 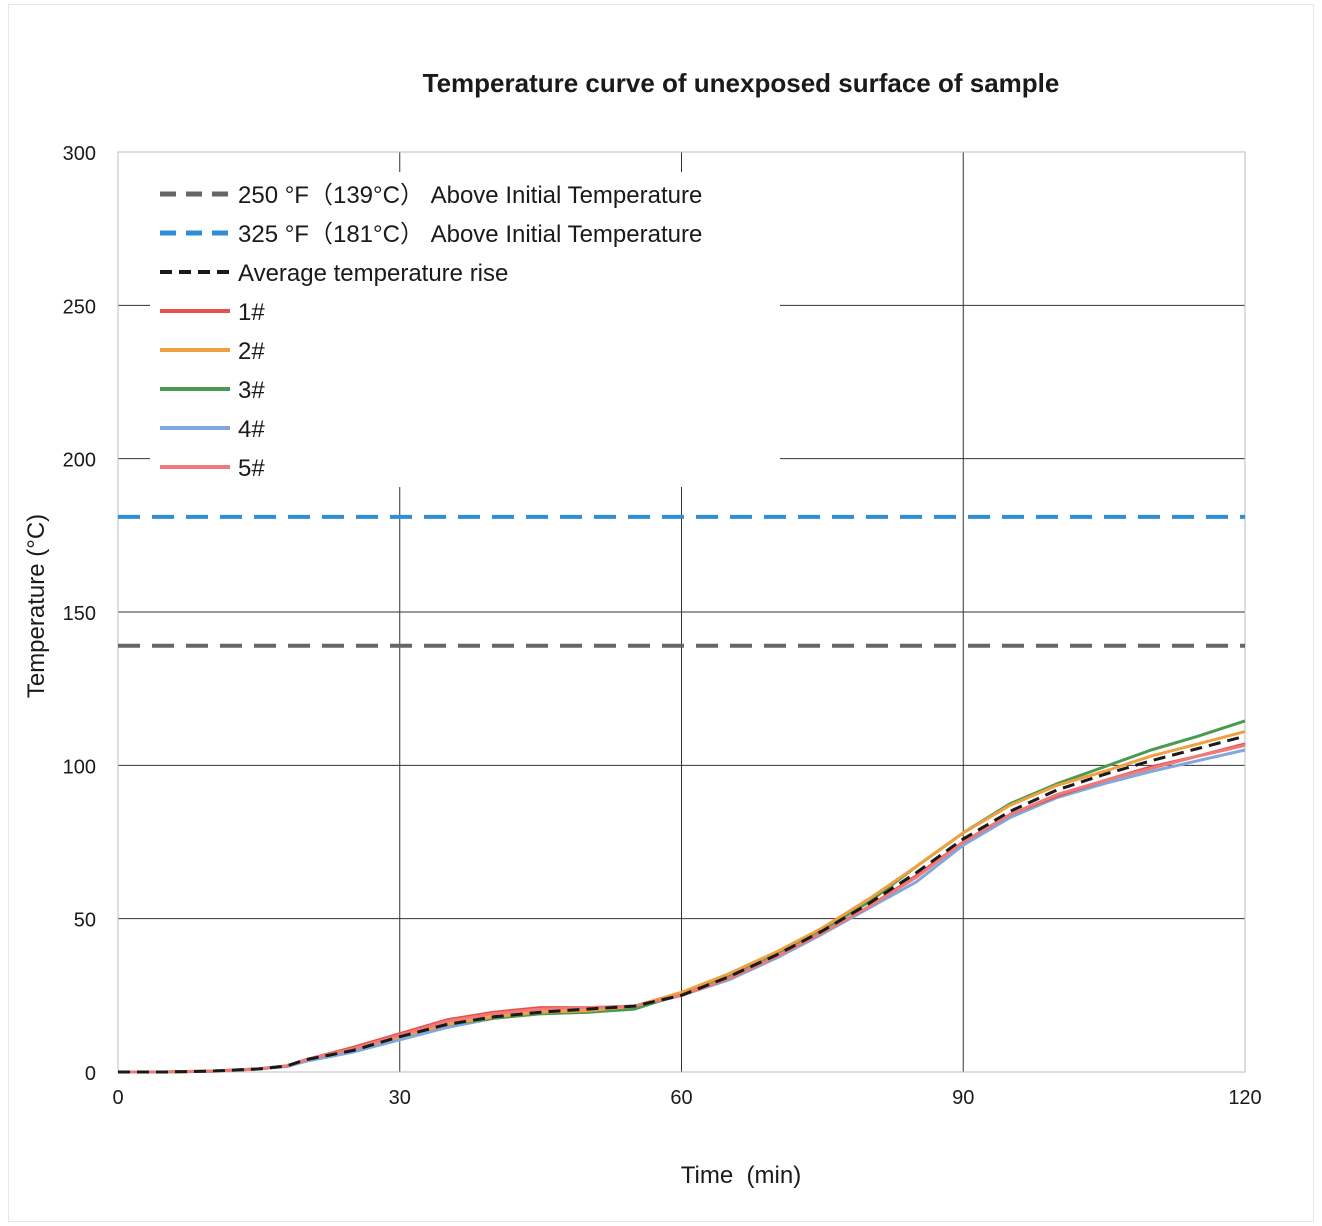 I want to click on y-tick-label: 0, so click(x=90, y=1074).